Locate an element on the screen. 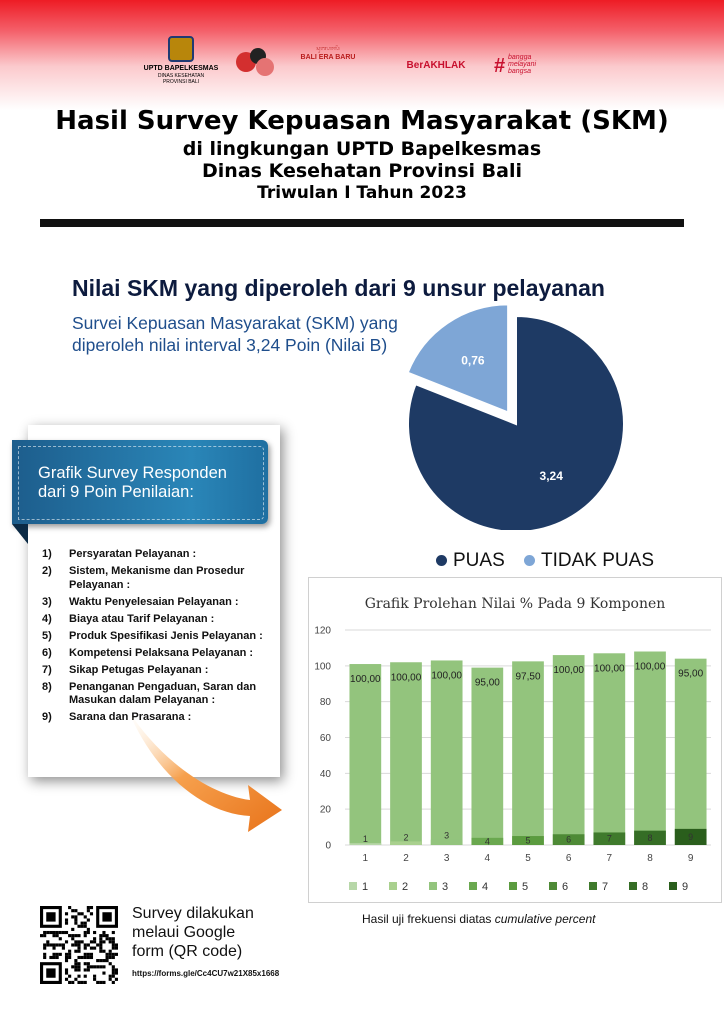  y-tick-label: 120 is located at coordinates (322, 631).